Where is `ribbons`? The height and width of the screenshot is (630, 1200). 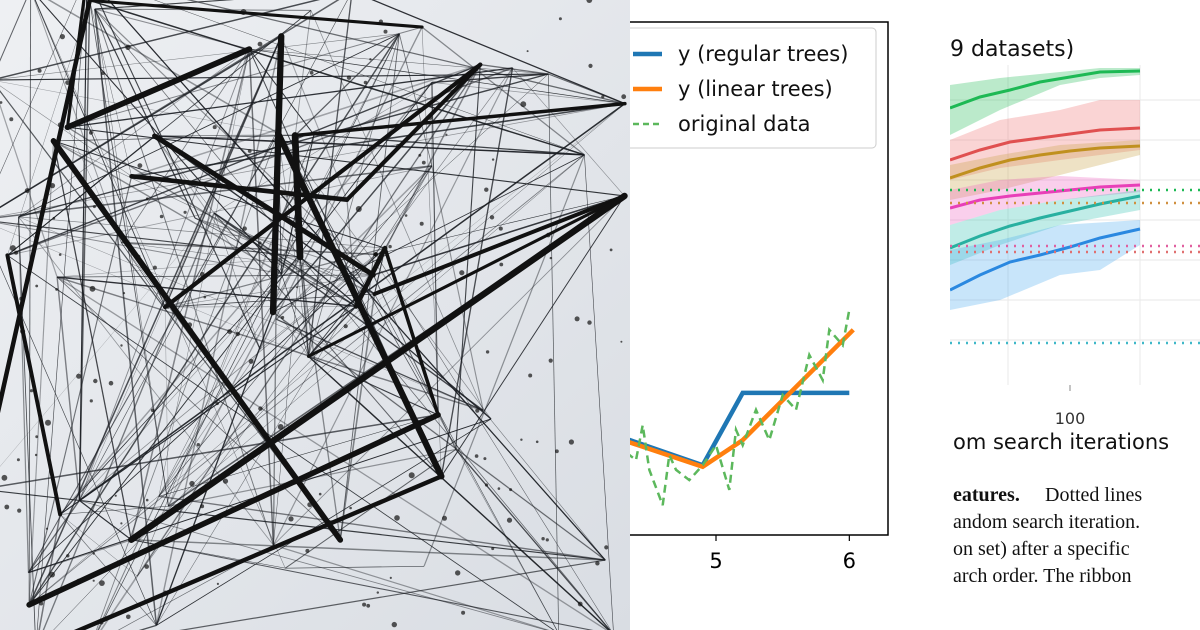
ribbons is located at coordinates (1045, 189).